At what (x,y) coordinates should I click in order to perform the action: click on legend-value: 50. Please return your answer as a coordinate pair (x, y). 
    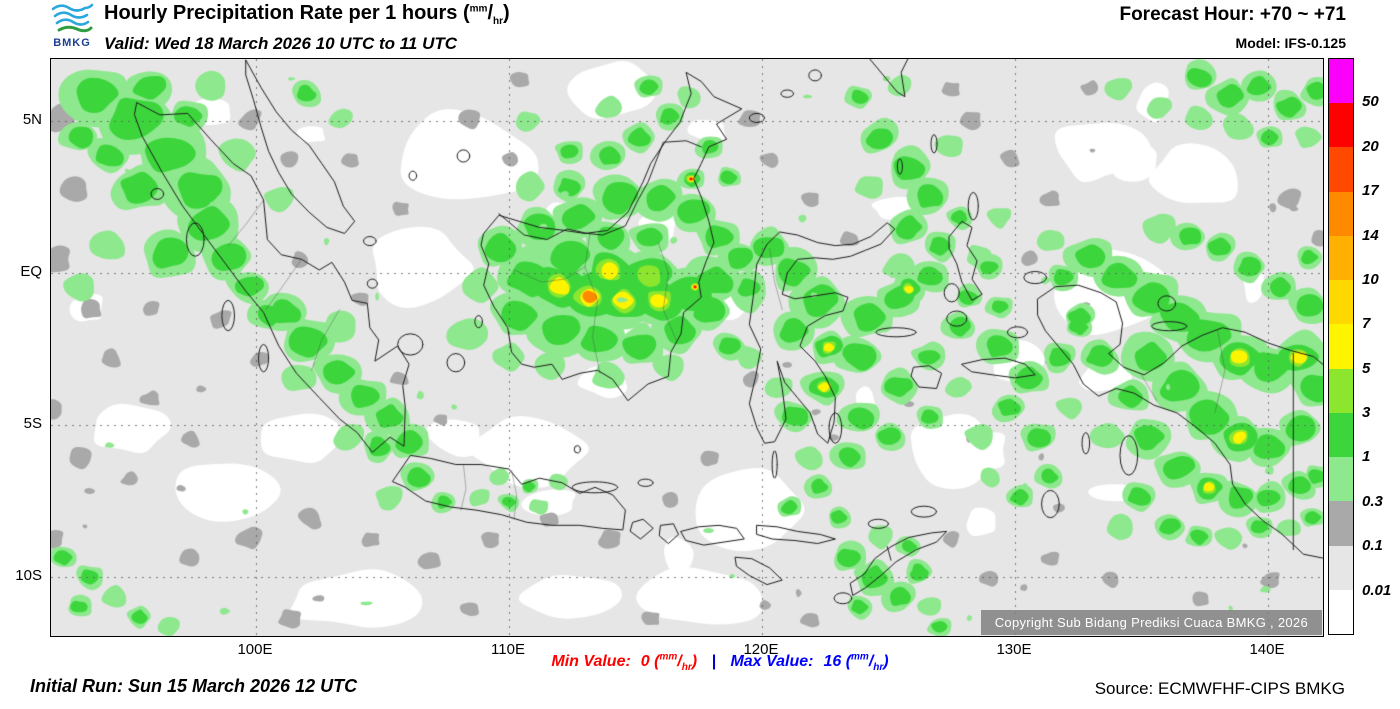
    Looking at the image, I should click on (1370, 102).